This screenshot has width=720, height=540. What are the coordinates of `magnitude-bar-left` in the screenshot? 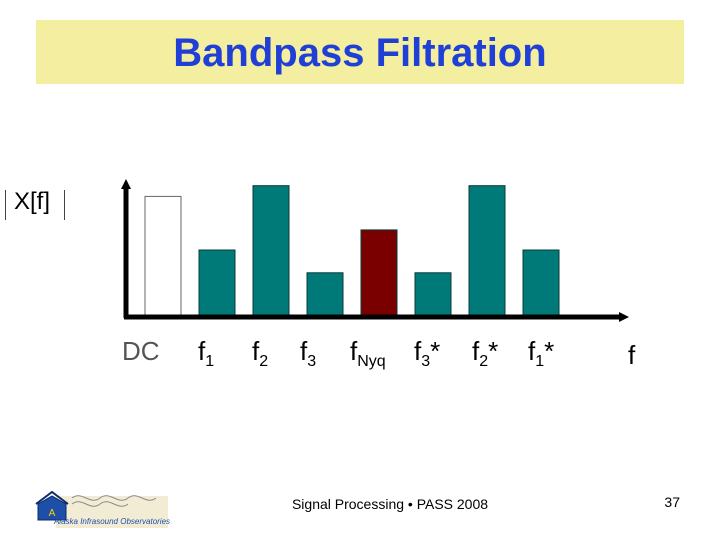 It's located at (5, 205).